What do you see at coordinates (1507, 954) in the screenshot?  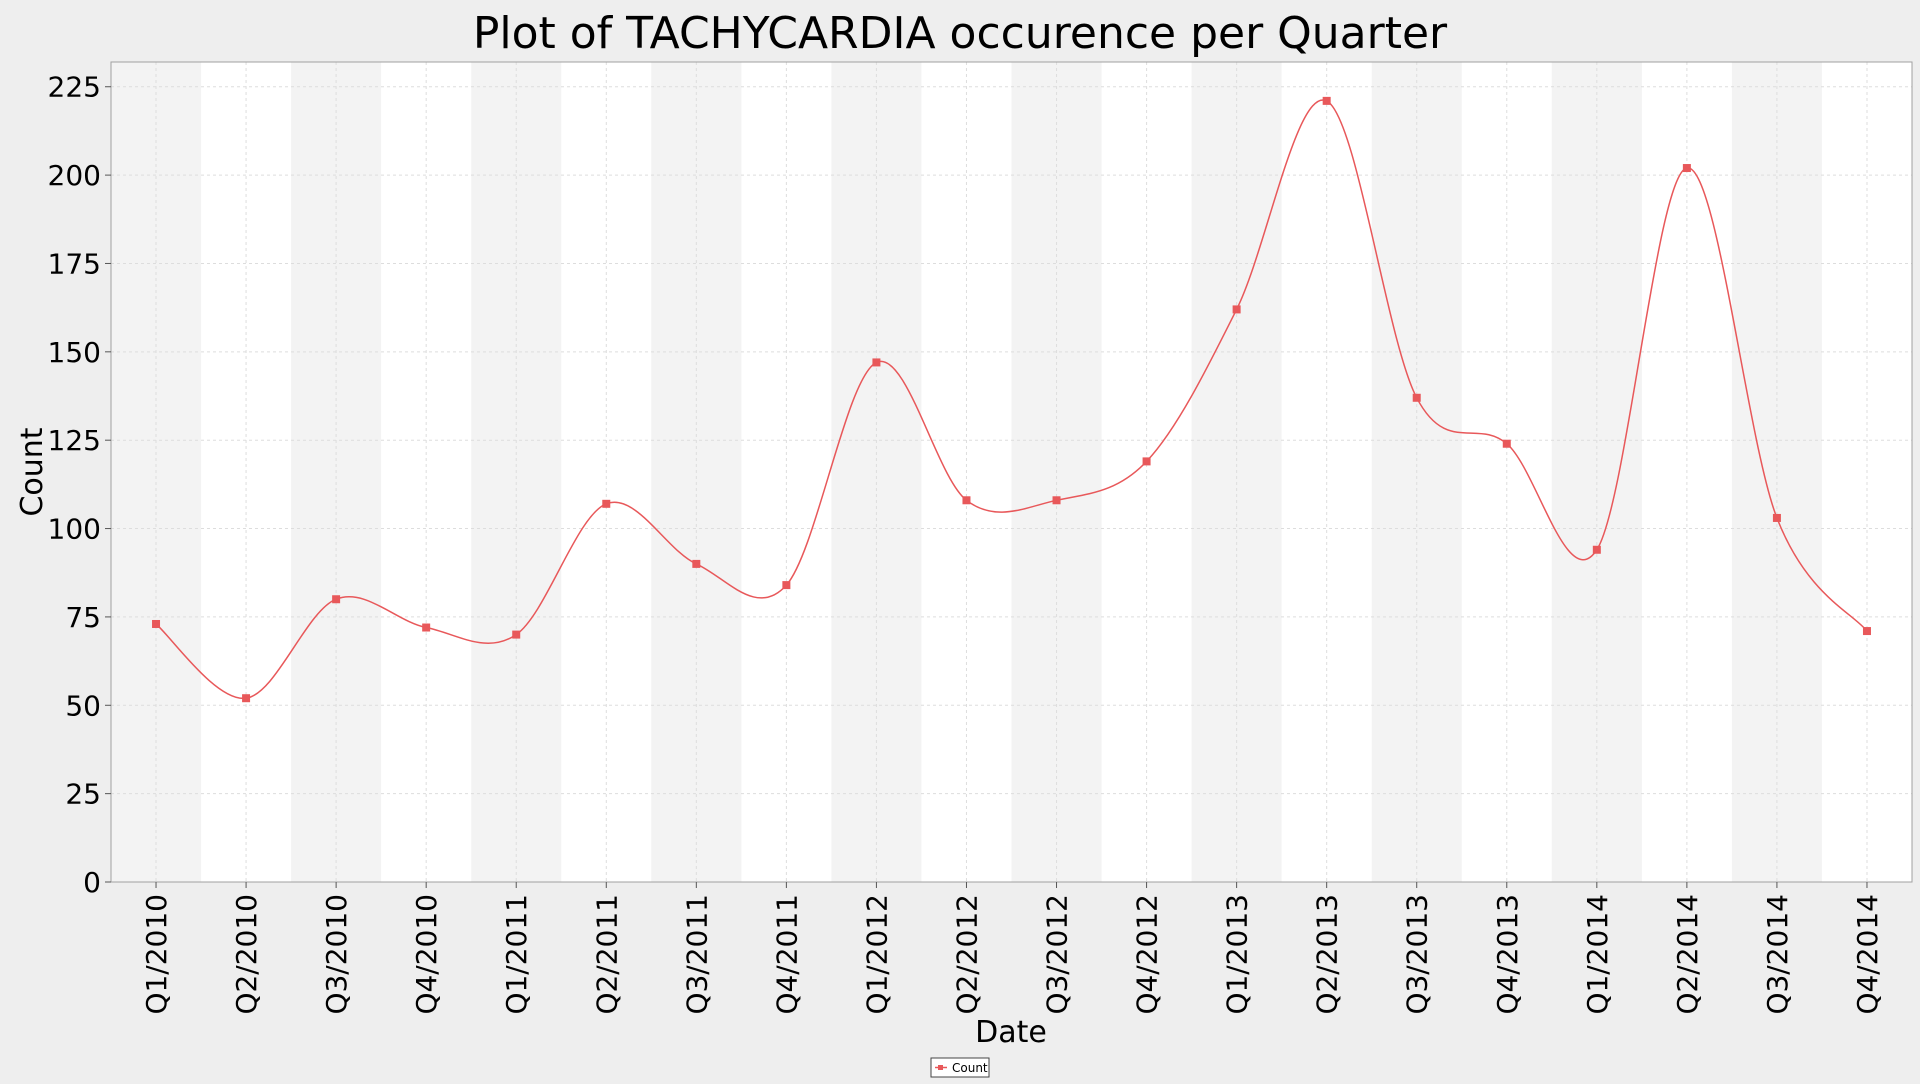 I see `x-tick-label: Q4/2013` at bounding box center [1507, 954].